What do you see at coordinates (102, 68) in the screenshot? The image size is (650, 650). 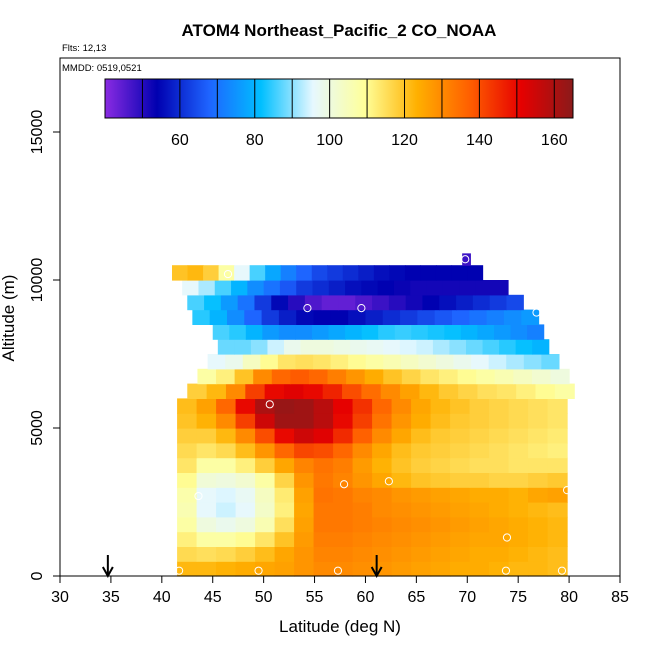 I see `date-label: MMDD: 0519,0521` at bounding box center [102, 68].